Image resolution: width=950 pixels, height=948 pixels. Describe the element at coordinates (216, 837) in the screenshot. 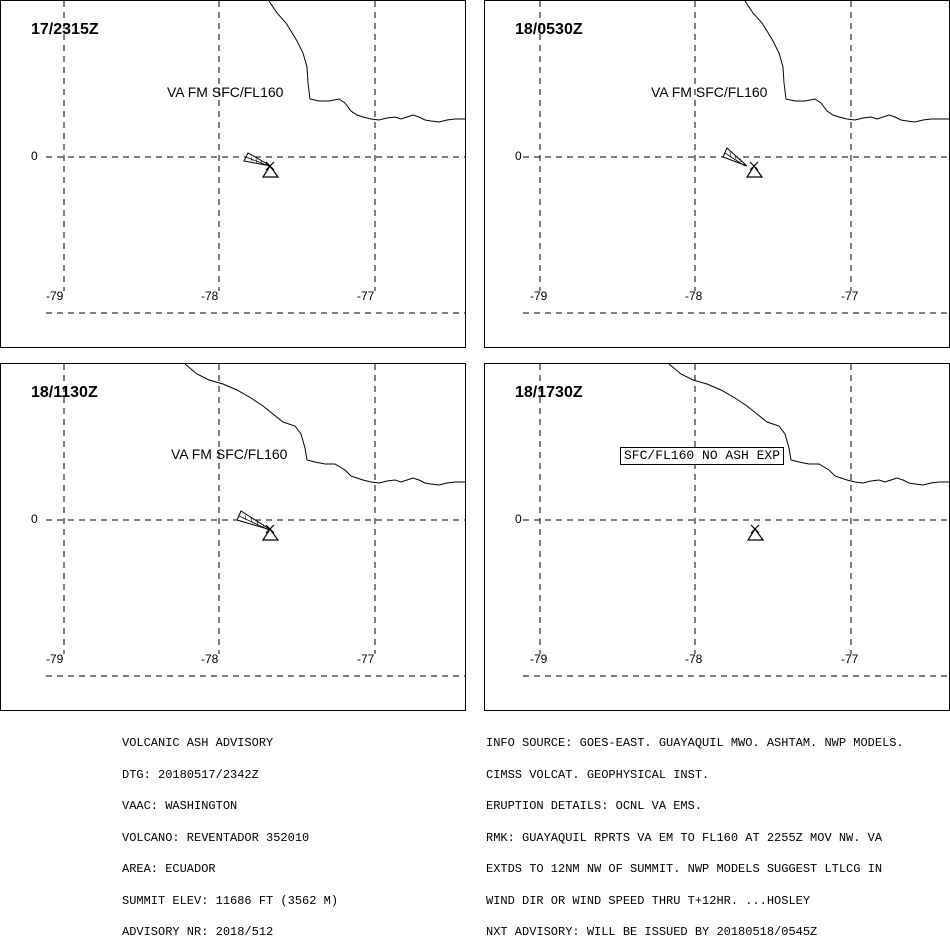

I see `advisory-line: VOLCANO: REVENTADOR 352010` at that location.